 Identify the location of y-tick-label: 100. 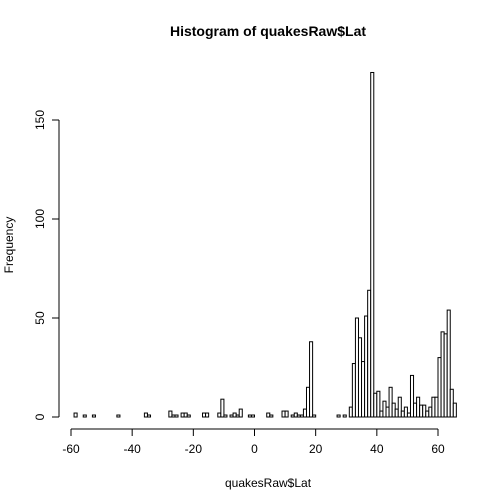
(40, 219).